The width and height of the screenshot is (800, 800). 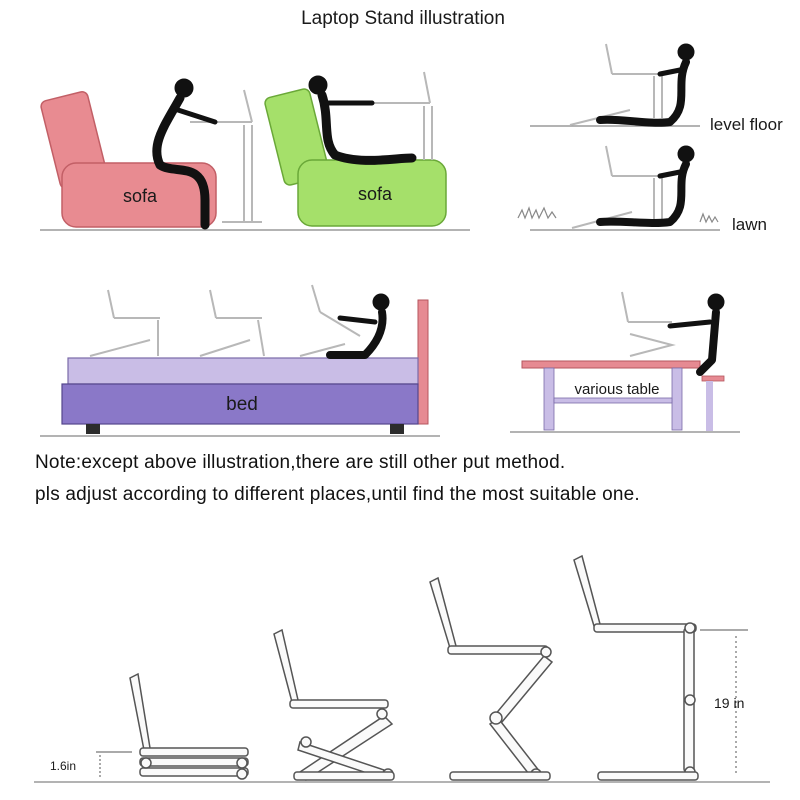 What do you see at coordinates (616, 389) in the screenshot?
I see `table-label: various table` at bounding box center [616, 389].